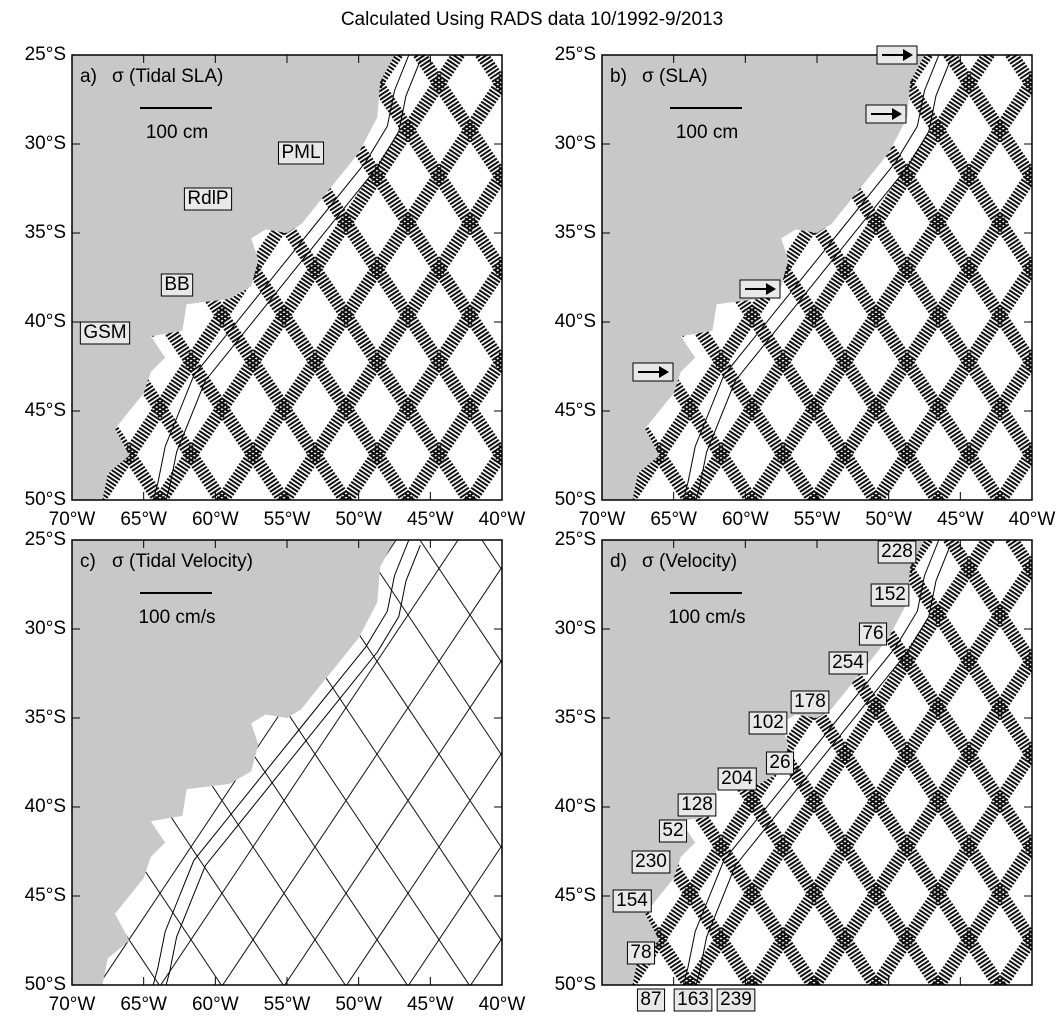 This screenshot has width=1064, height=1024. What do you see at coordinates (651, 861) in the screenshot?
I see `annotation: 230` at bounding box center [651, 861].